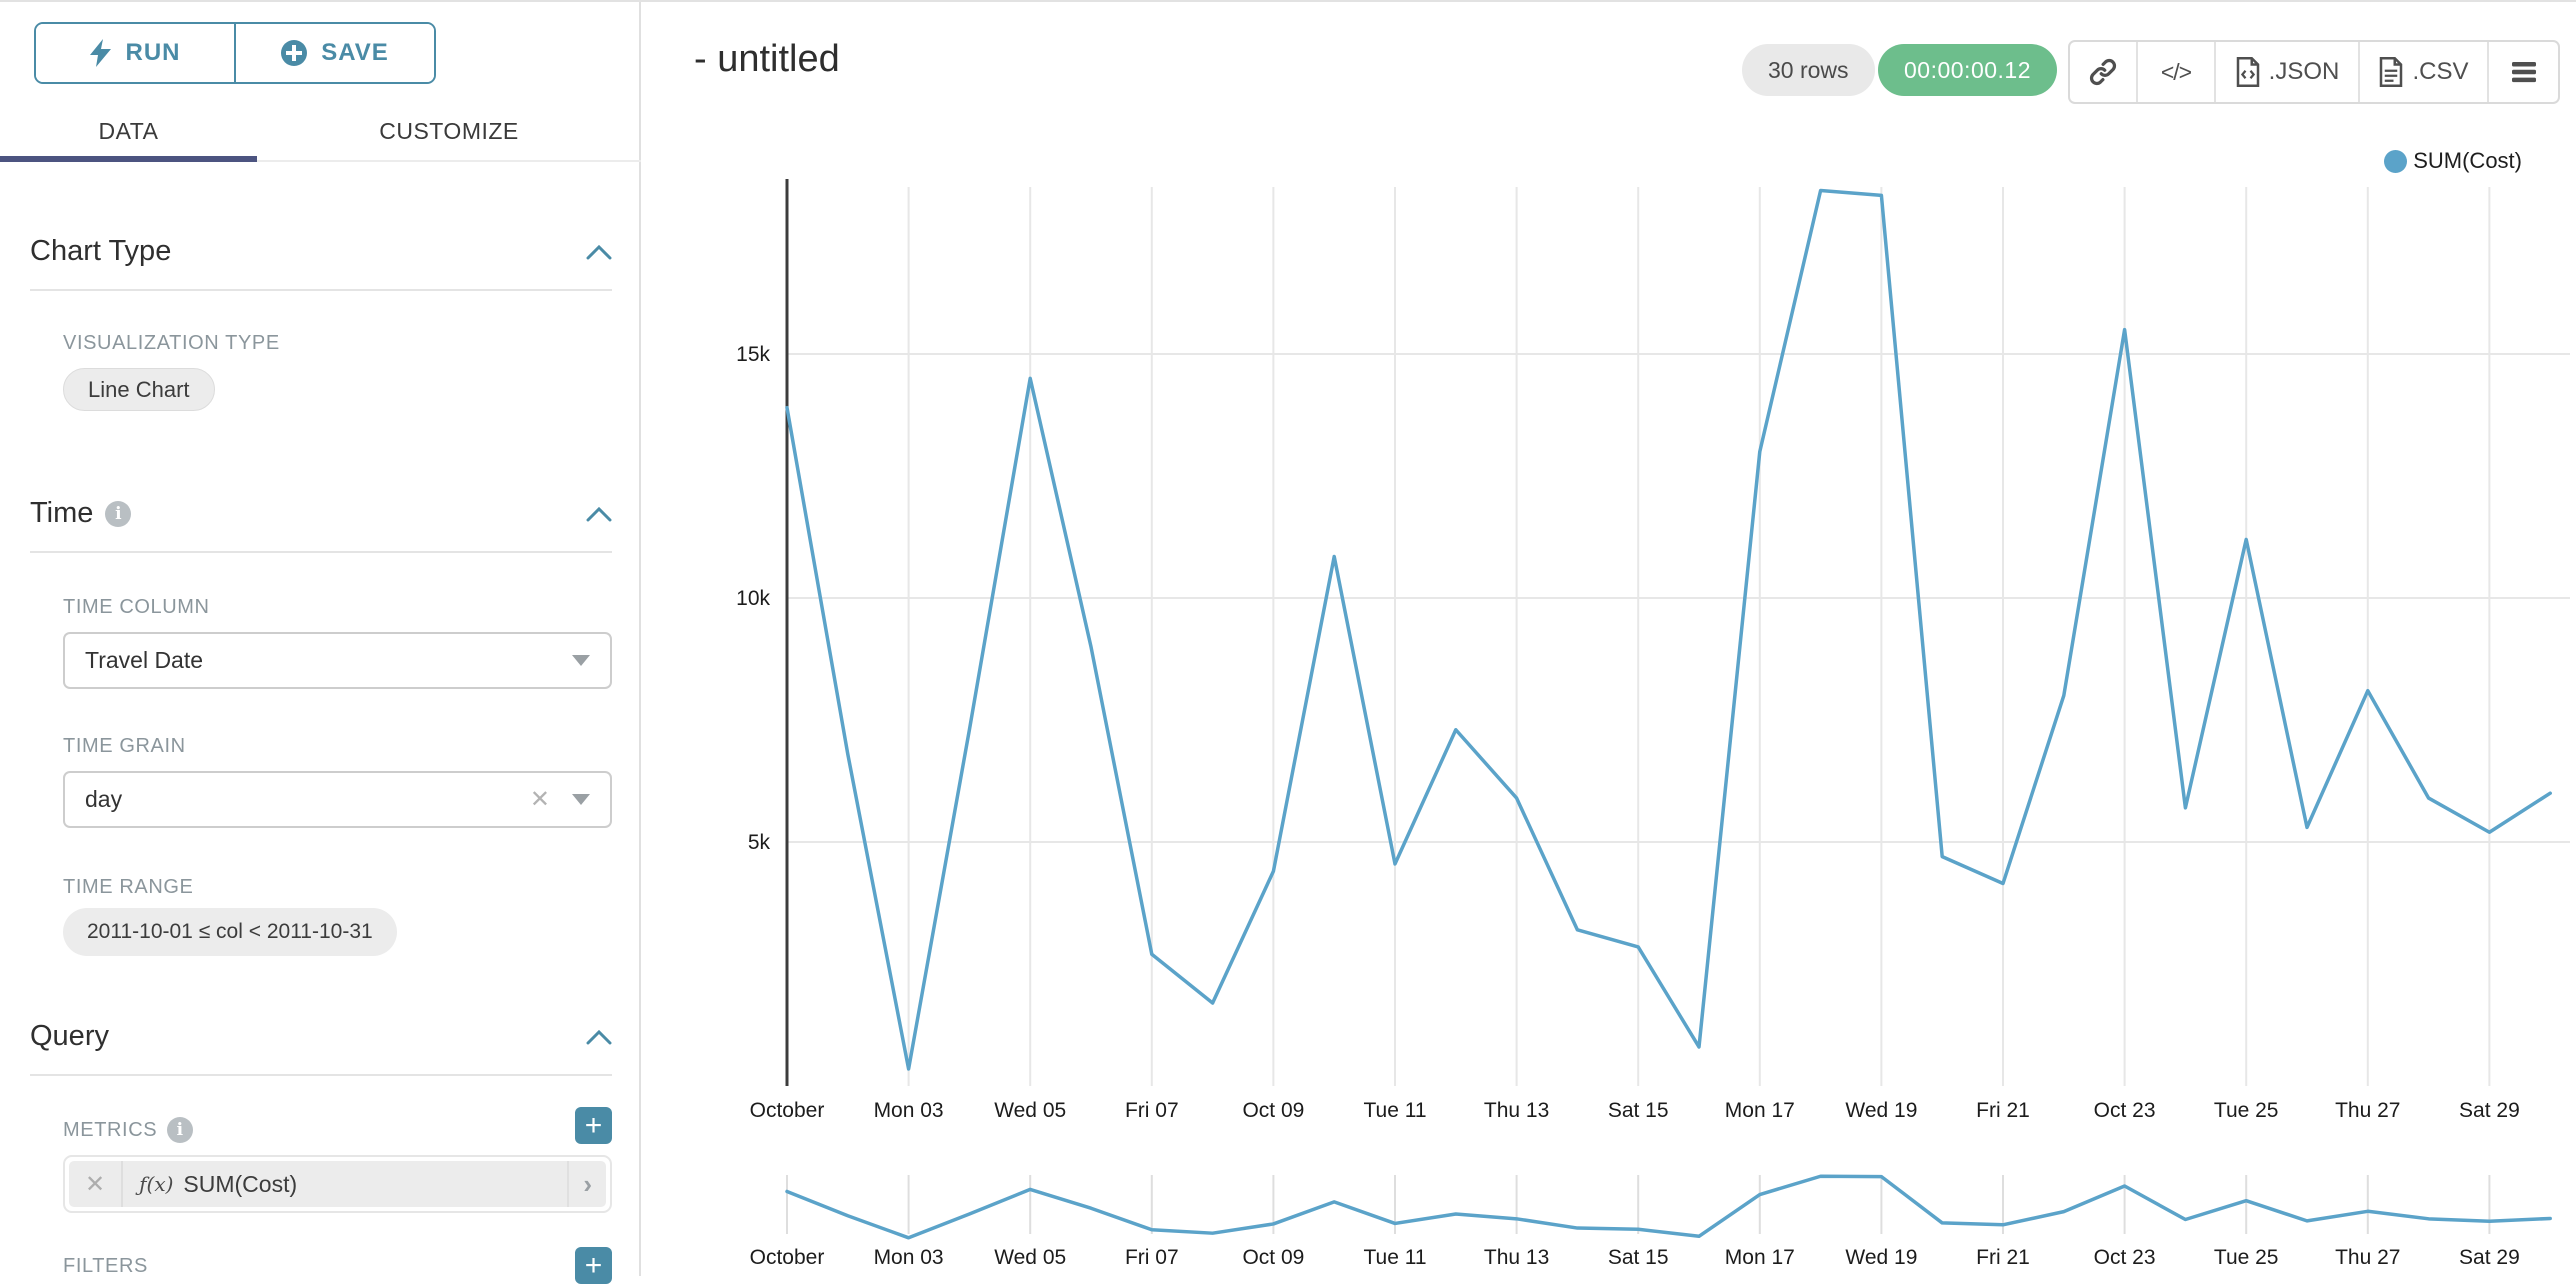  I want to click on svg-text: 5k, so click(759, 842).